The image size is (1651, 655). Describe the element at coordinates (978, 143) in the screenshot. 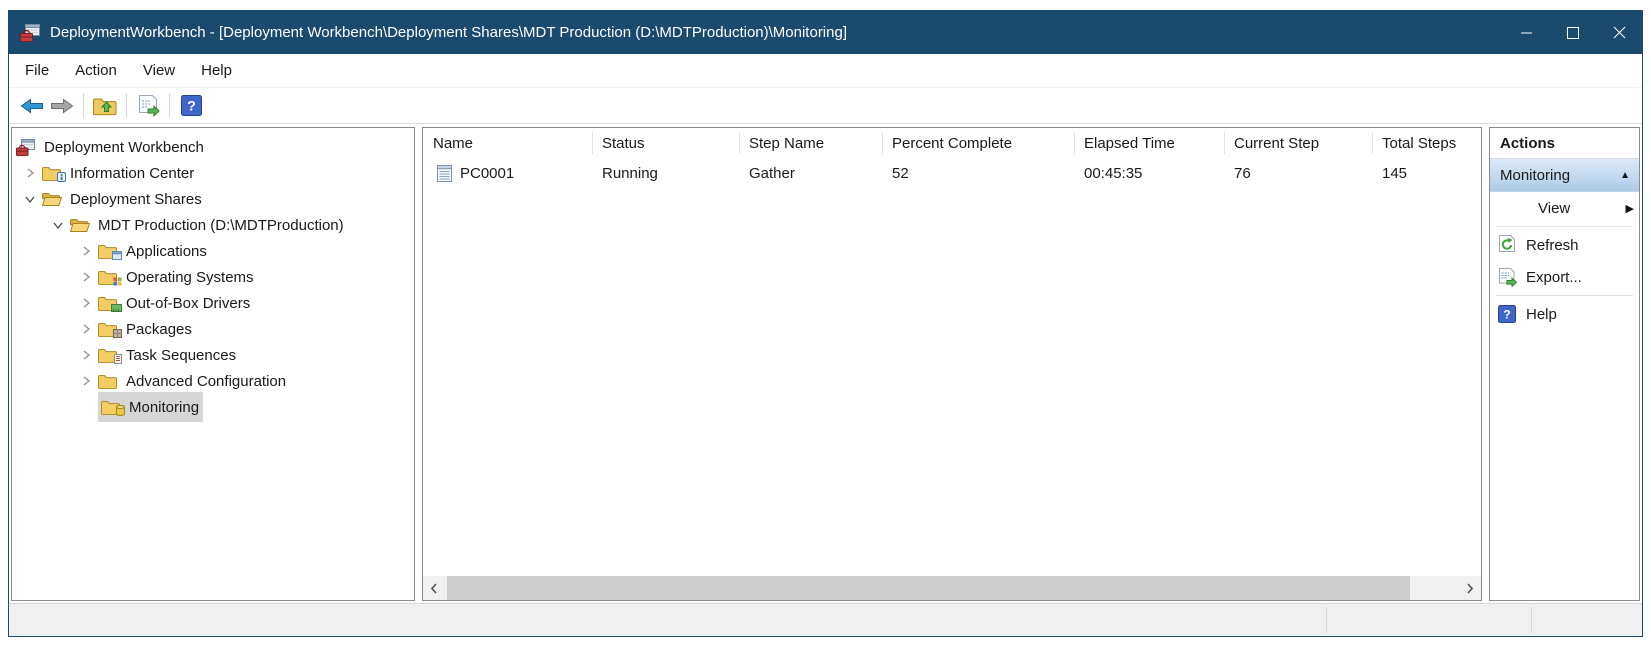

I see `column-header-percent-complete: Percent Complete` at that location.